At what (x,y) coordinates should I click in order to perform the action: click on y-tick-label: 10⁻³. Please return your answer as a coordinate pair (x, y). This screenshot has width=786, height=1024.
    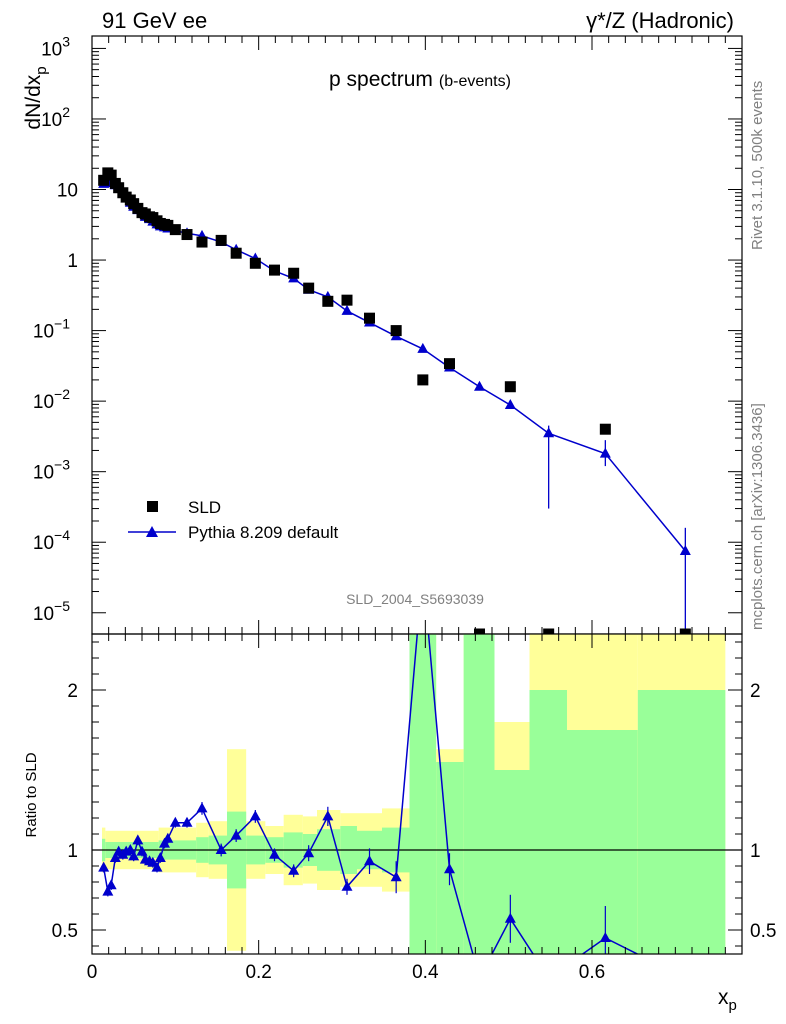
    Looking at the image, I should click on (51, 470).